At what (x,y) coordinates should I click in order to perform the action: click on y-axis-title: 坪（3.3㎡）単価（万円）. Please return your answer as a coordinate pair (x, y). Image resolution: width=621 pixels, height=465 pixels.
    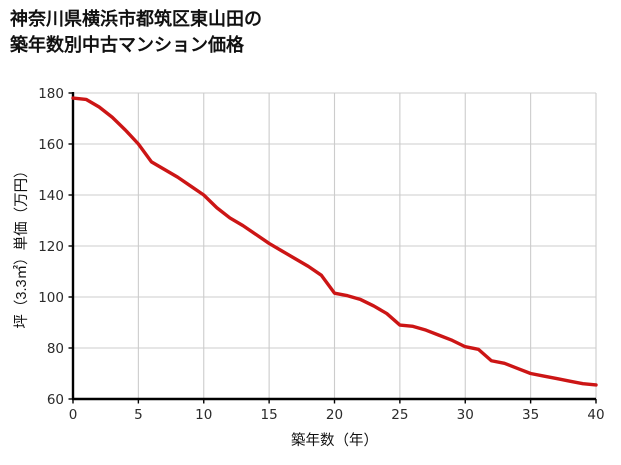
    Looking at the image, I should click on (21, 245).